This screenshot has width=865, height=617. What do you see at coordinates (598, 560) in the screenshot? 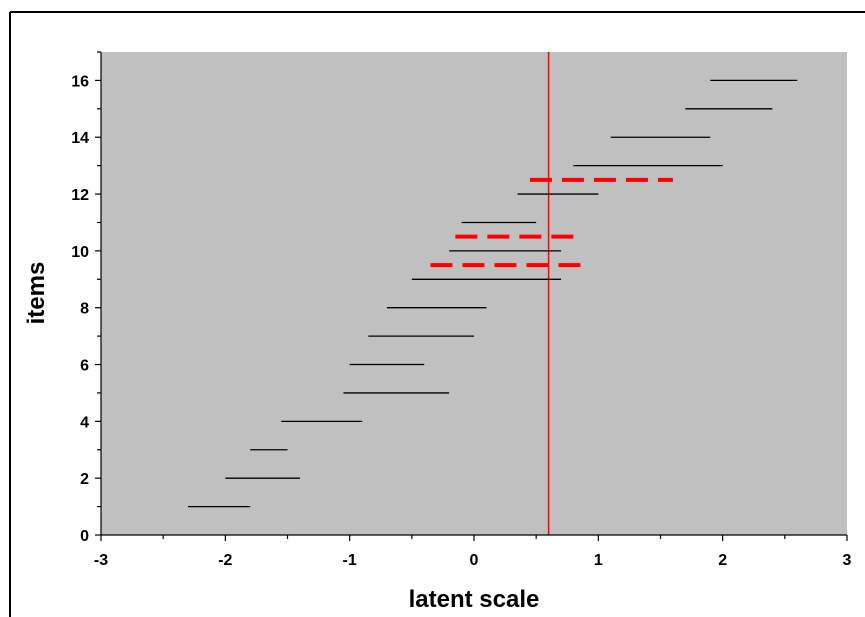
I see `x-tick-label: 1` at bounding box center [598, 560].